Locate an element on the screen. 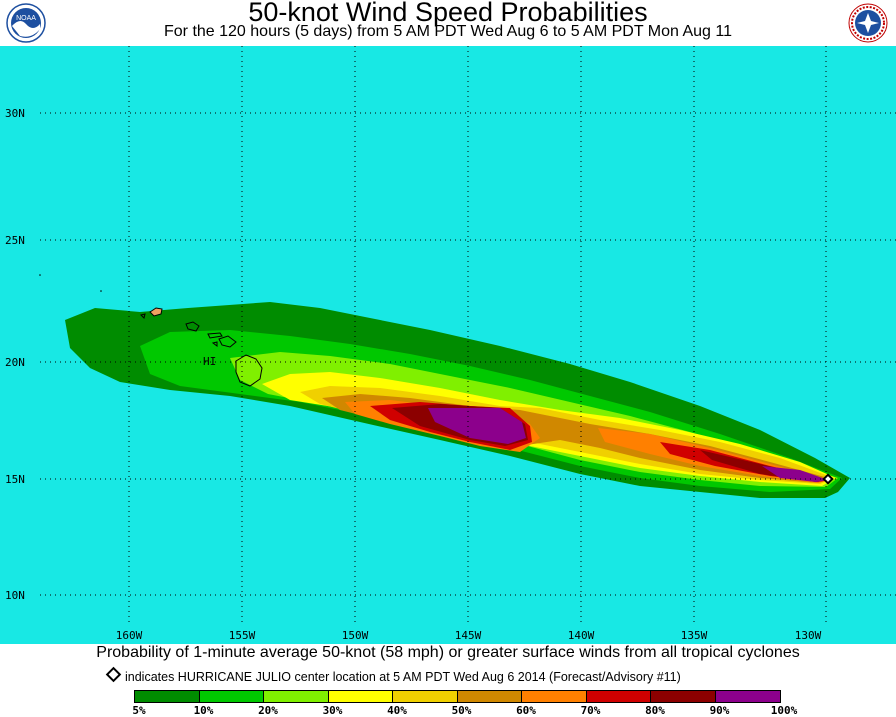 The image size is (896, 717). legend-tick-label: 80% is located at coordinates (655, 710).